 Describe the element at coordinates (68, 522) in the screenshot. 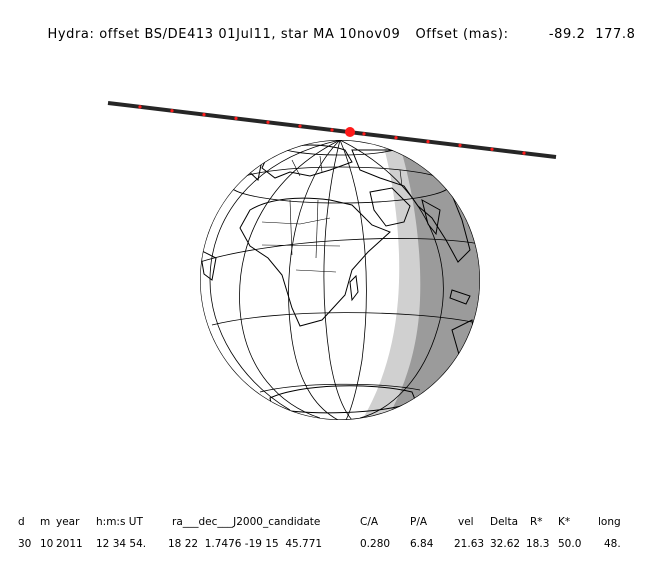

I see `header-year: year` at that location.